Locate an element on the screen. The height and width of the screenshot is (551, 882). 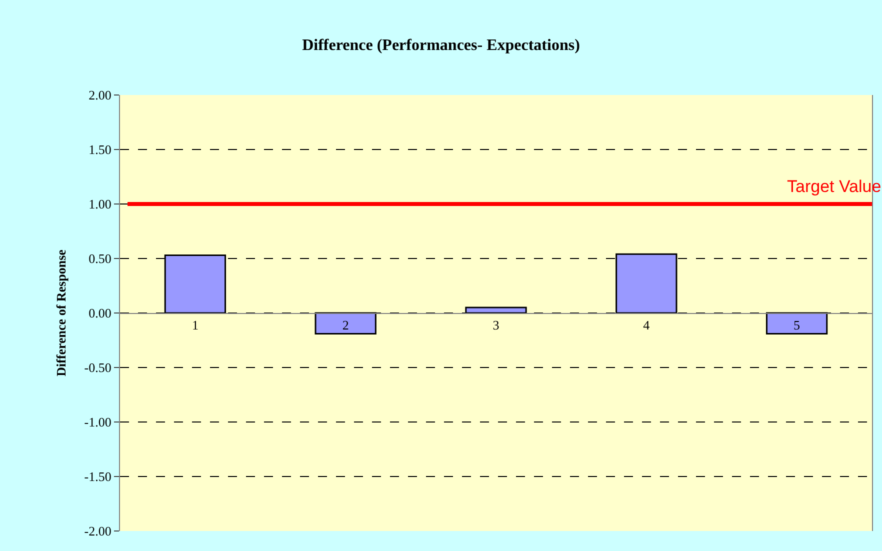
y-tick-label: -2.00 is located at coordinates (98, 531).